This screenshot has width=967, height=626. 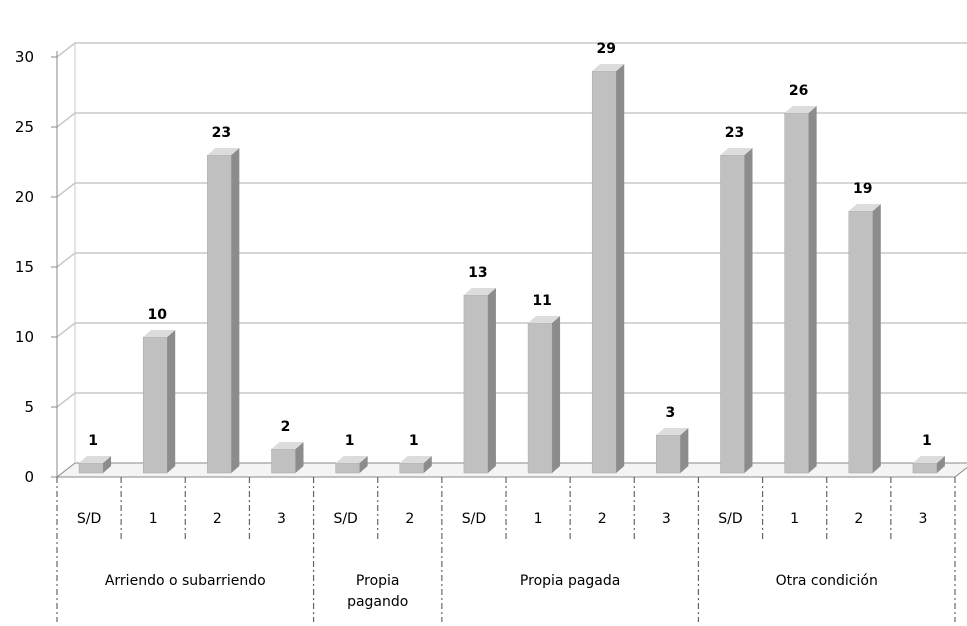 What do you see at coordinates (541, 301) in the screenshot?
I see `data-label: 11` at bounding box center [541, 301].